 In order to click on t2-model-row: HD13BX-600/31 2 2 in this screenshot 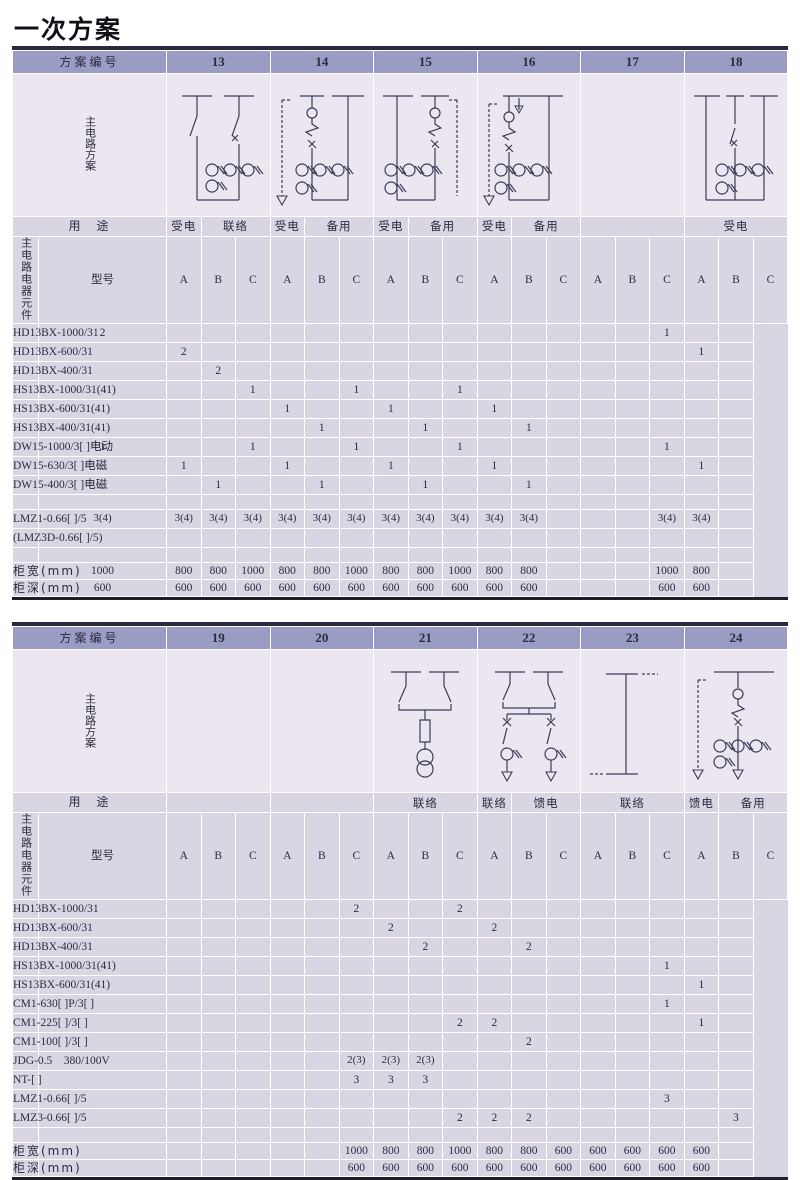, I will do `click(400, 928)`.